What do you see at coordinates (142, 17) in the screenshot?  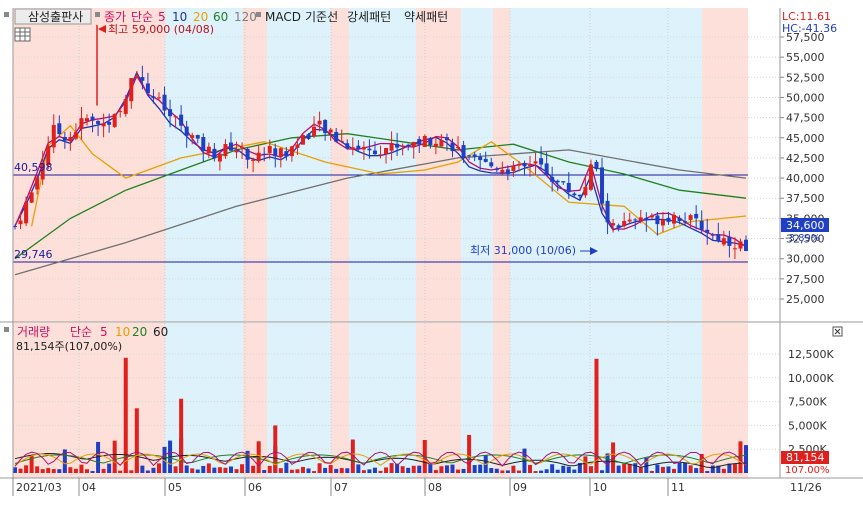 I see `legend-simple: 단순` at bounding box center [142, 17].